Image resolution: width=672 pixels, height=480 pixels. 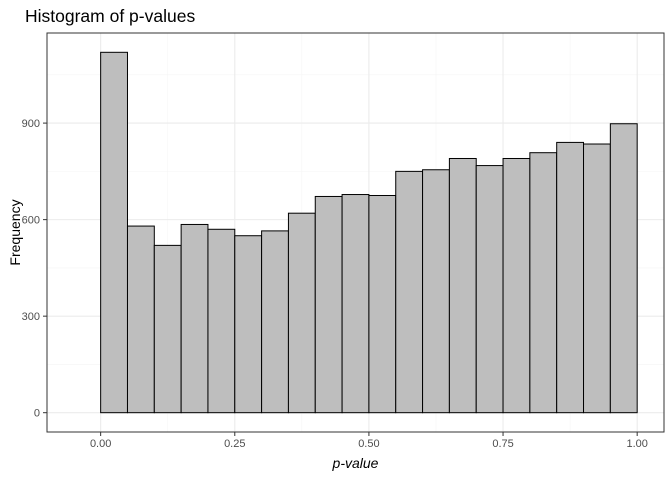 I want to click on chart-title: Histogram of p-values, so click(x=110, y=16).